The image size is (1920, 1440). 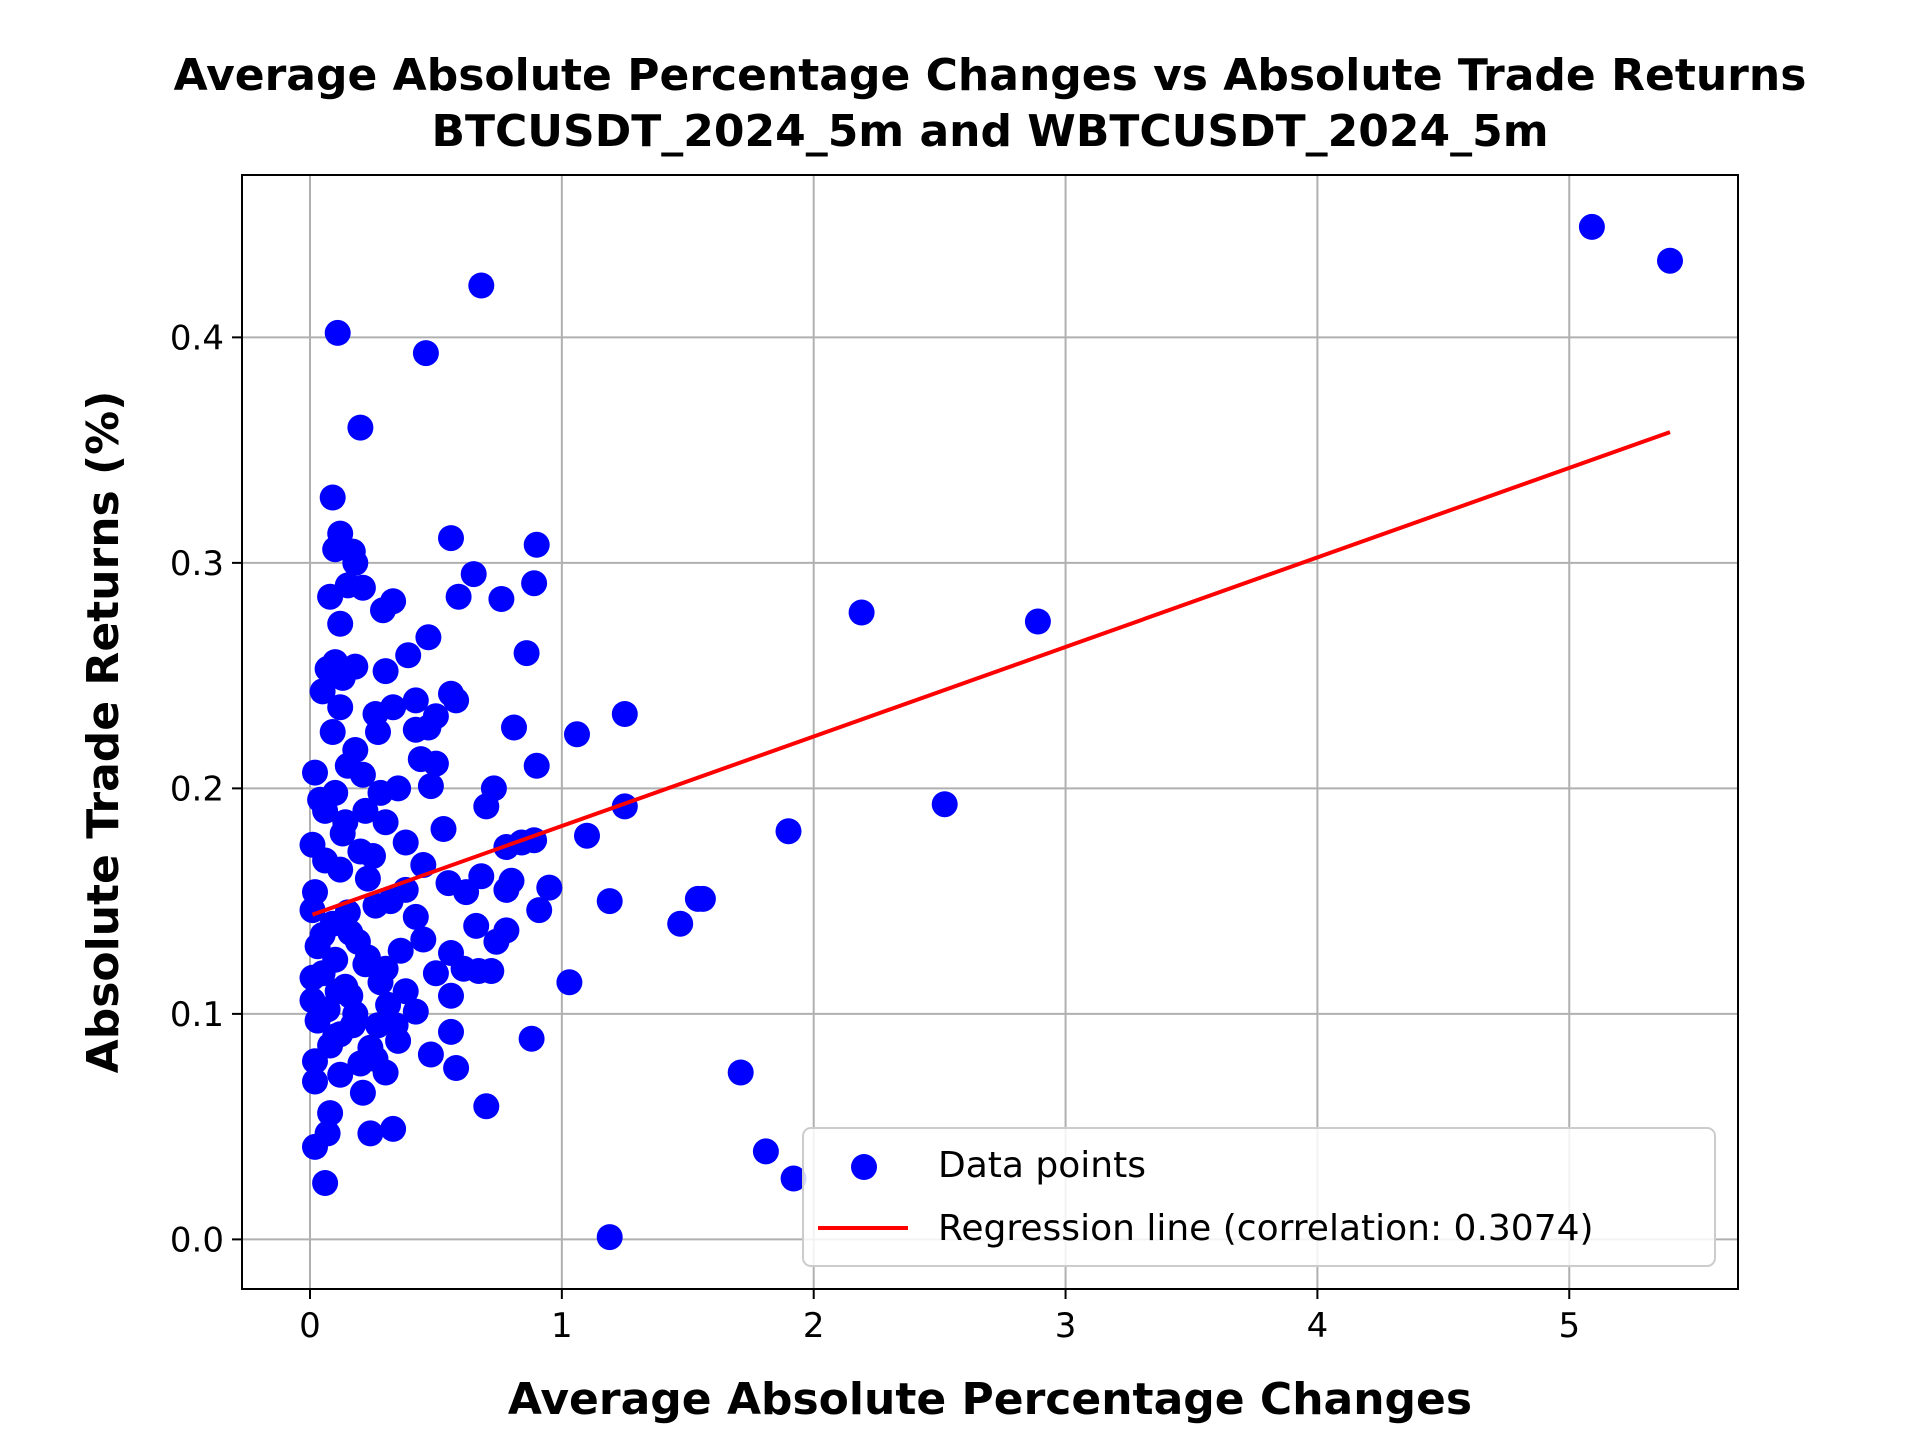 I want to click on legend-box, so click(x=1259, y=1197).